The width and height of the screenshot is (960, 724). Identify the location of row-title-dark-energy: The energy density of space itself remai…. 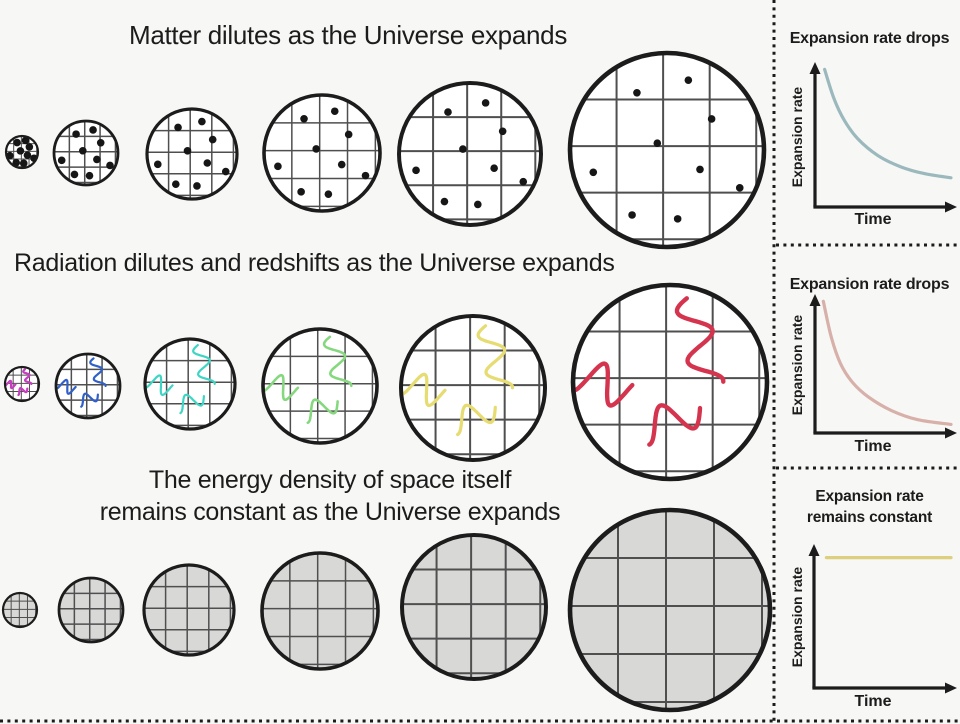
(330, 496).